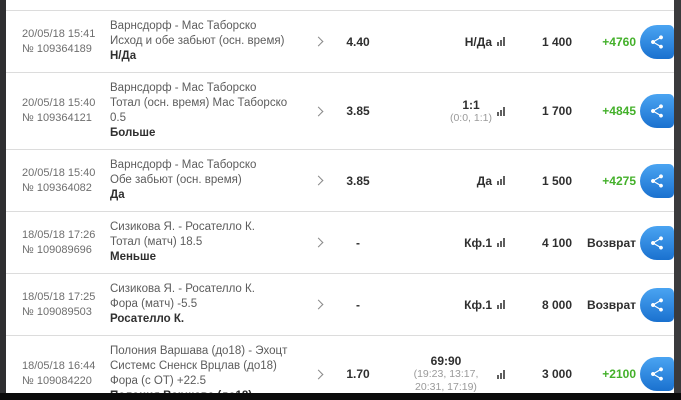 The image size is (681, 400). I want to click on bet-type: Тотал (осн. время) Мас Таборско 0.5, so click(199, 110).